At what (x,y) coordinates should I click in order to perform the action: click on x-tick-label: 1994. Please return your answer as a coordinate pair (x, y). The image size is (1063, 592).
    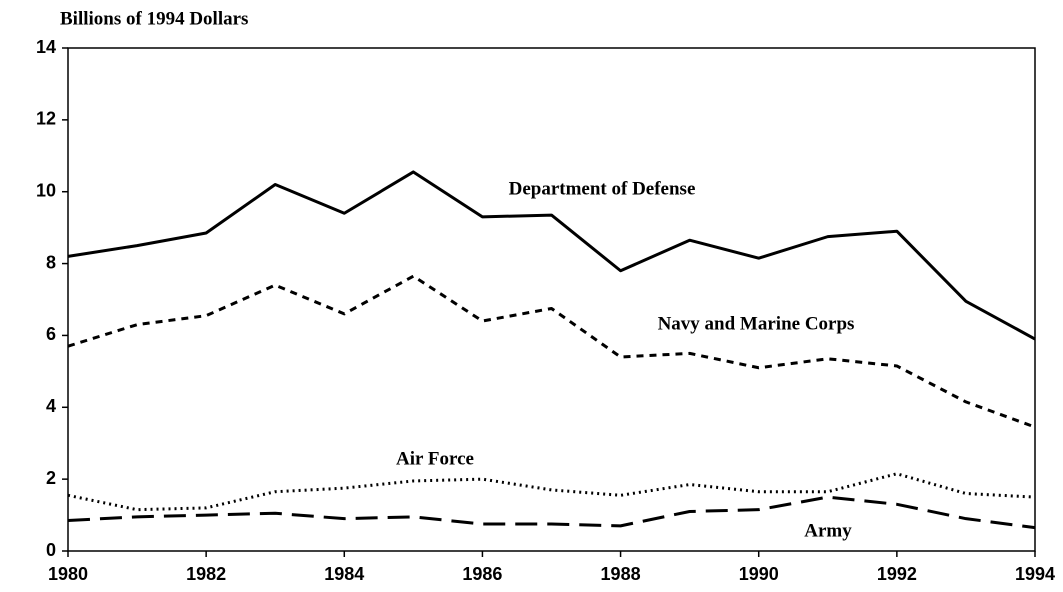
    Looking at the image, I should click on (1035, 574).